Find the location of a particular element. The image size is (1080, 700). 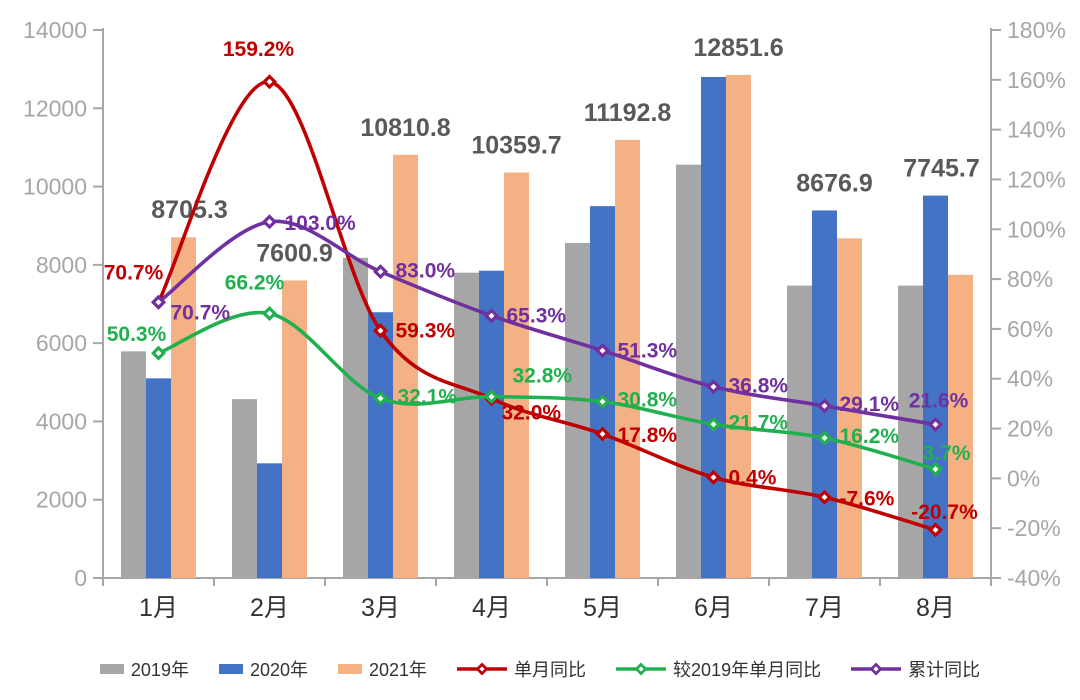

line-value-label: 66.2% is located at coordinates (255, 282).